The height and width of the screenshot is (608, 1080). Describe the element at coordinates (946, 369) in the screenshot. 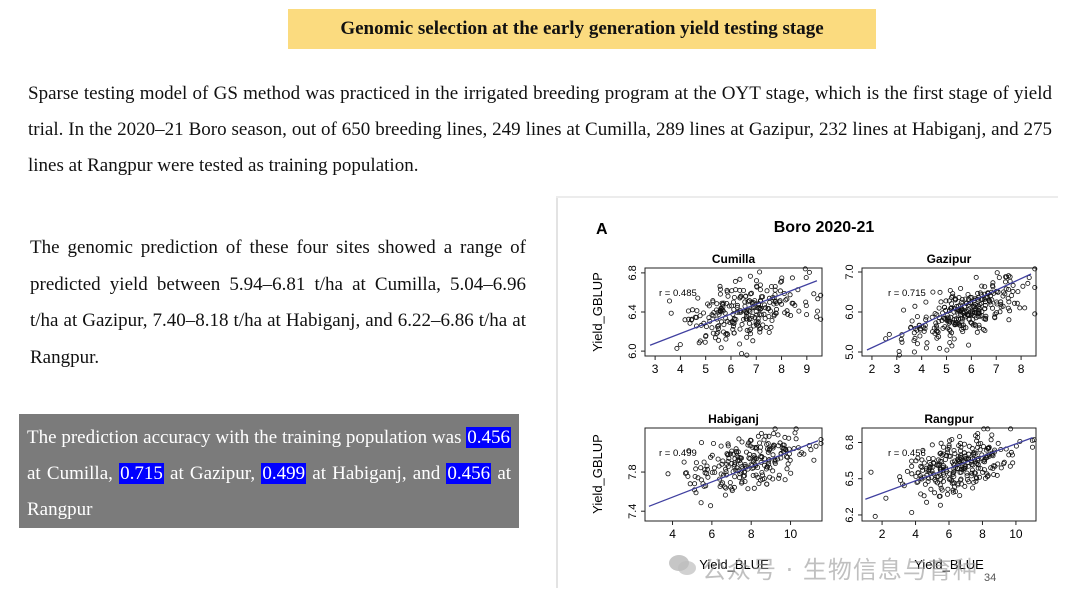

I see `x-tick-label: 5` at that location.